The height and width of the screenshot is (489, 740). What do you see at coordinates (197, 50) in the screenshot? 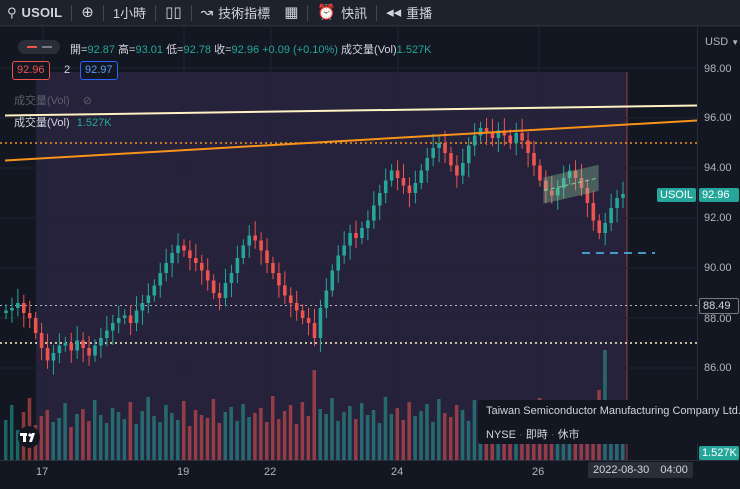
I see `low-value: 92.78` at bounding box center [197, 50].